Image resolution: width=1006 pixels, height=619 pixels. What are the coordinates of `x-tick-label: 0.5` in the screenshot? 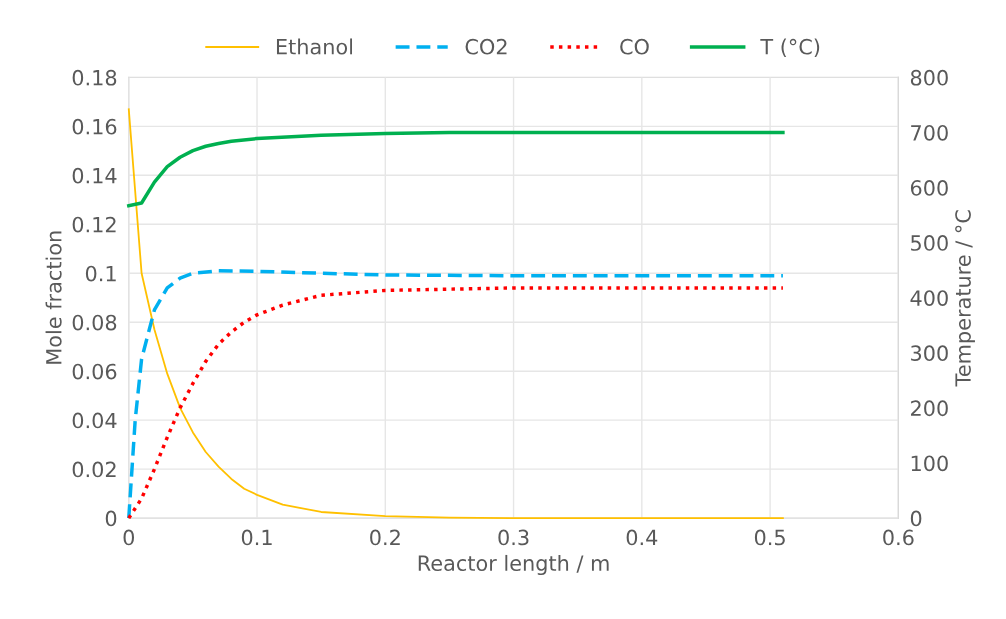 It's located at (769, 537).